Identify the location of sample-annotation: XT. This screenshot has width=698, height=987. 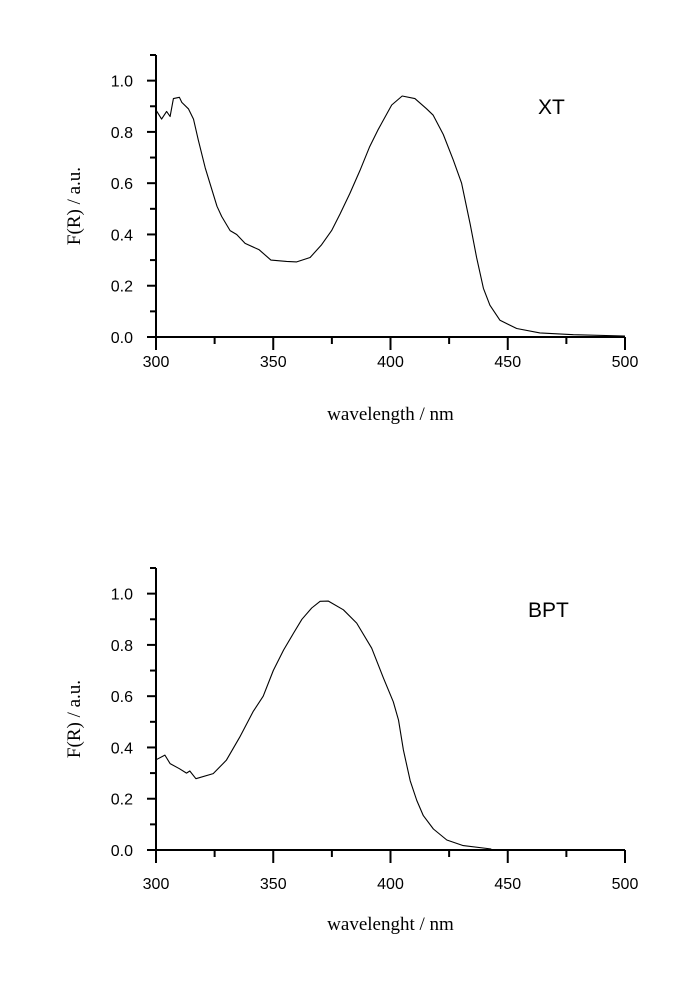
(551, 107).